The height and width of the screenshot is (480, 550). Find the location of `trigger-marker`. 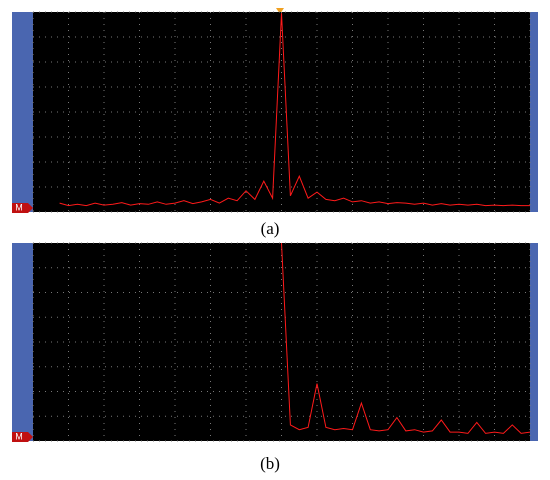

trigger-marker is located at coordinates (280, 11).